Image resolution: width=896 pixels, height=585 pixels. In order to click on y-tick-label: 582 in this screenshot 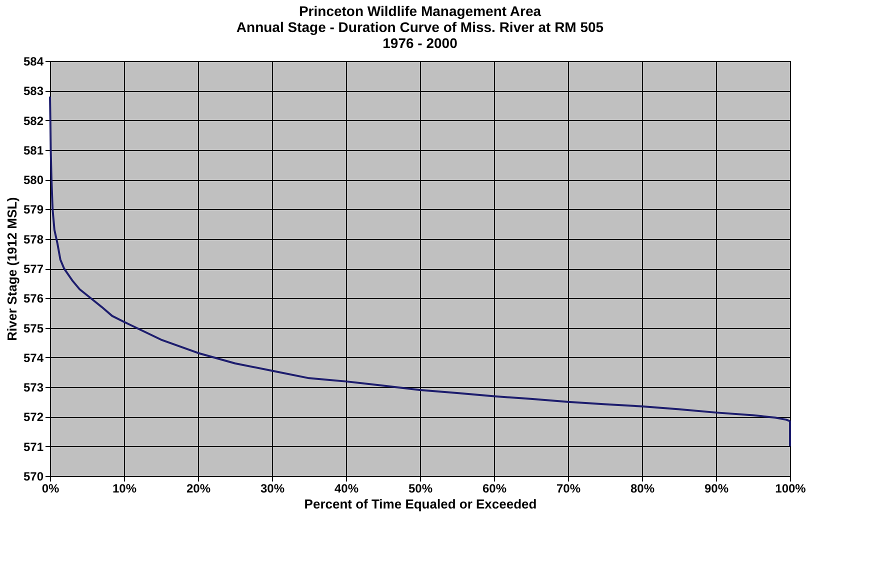, I will do `click(33, 121)`.